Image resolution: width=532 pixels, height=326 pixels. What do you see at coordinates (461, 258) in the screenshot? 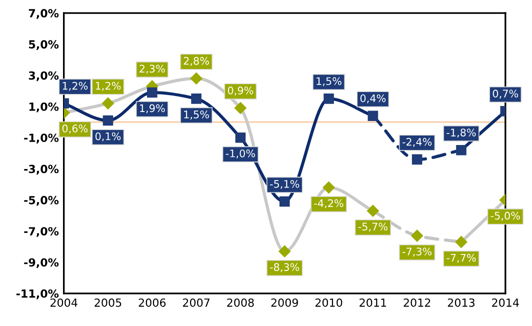
I see `data-label: -7,7%` at bounding box center [461, 258].